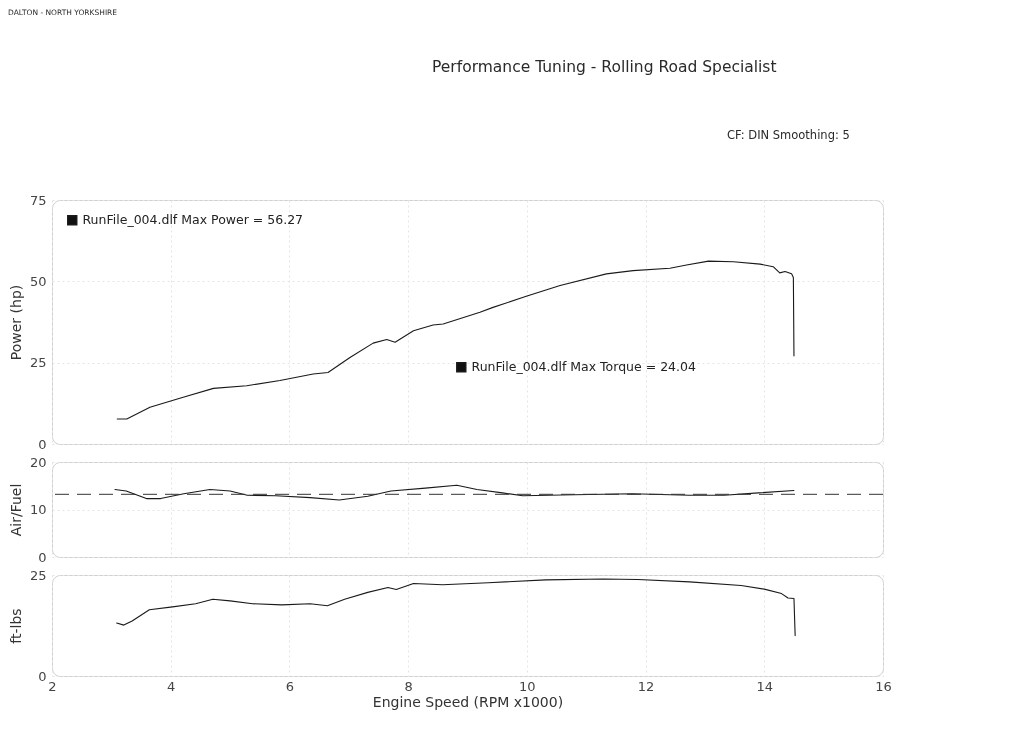 This screenshot has width=1024, height=746. I want to click on y-axis-title: Air/Fuel, so click(15, 510).